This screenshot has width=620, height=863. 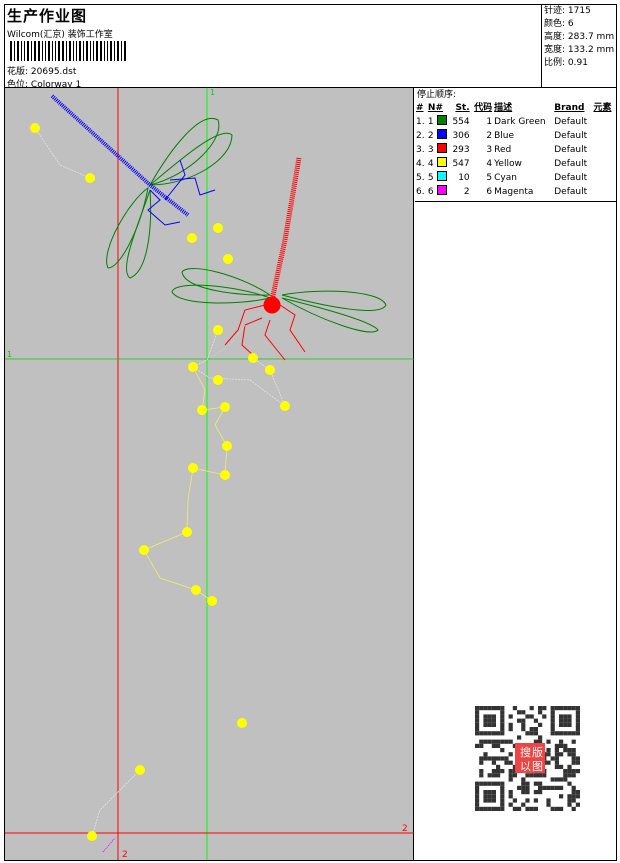 I want to click on row-description: Magenta, so click(x=514, y=191).